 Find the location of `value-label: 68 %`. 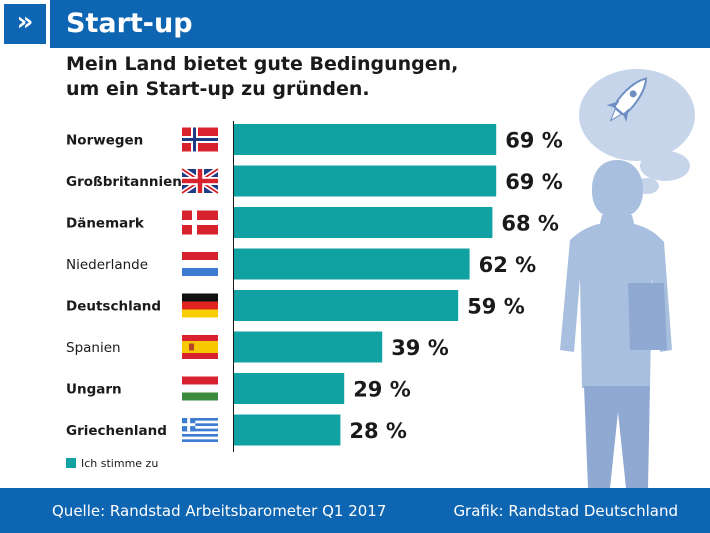

value-label: 68 % is located at coordinates (530, 224).